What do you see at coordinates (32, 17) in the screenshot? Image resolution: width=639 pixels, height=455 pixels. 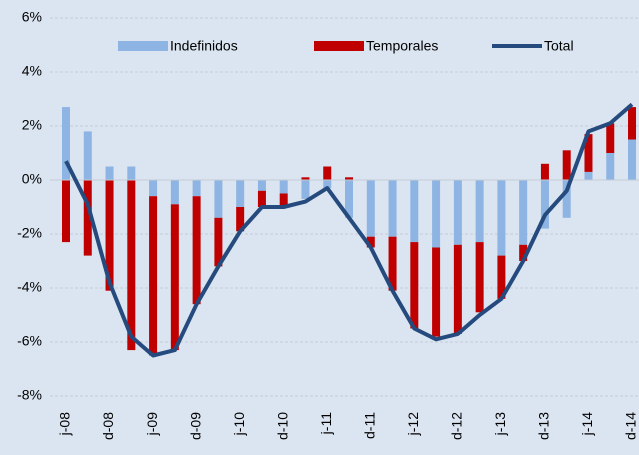 I see `y-tick-label: 6%` at bounding box center [32, 17].